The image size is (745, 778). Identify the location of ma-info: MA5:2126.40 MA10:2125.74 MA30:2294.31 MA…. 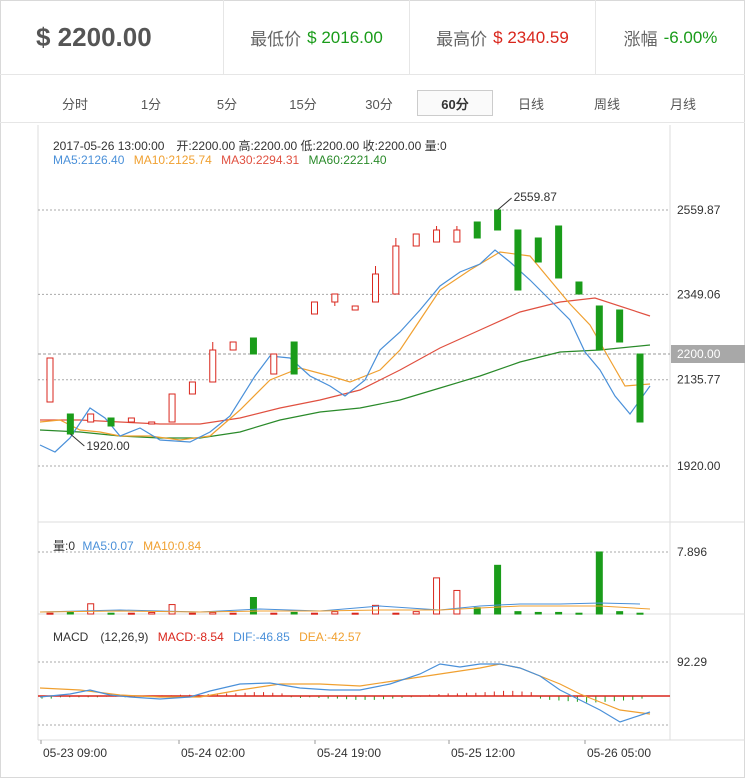
(223, 160).